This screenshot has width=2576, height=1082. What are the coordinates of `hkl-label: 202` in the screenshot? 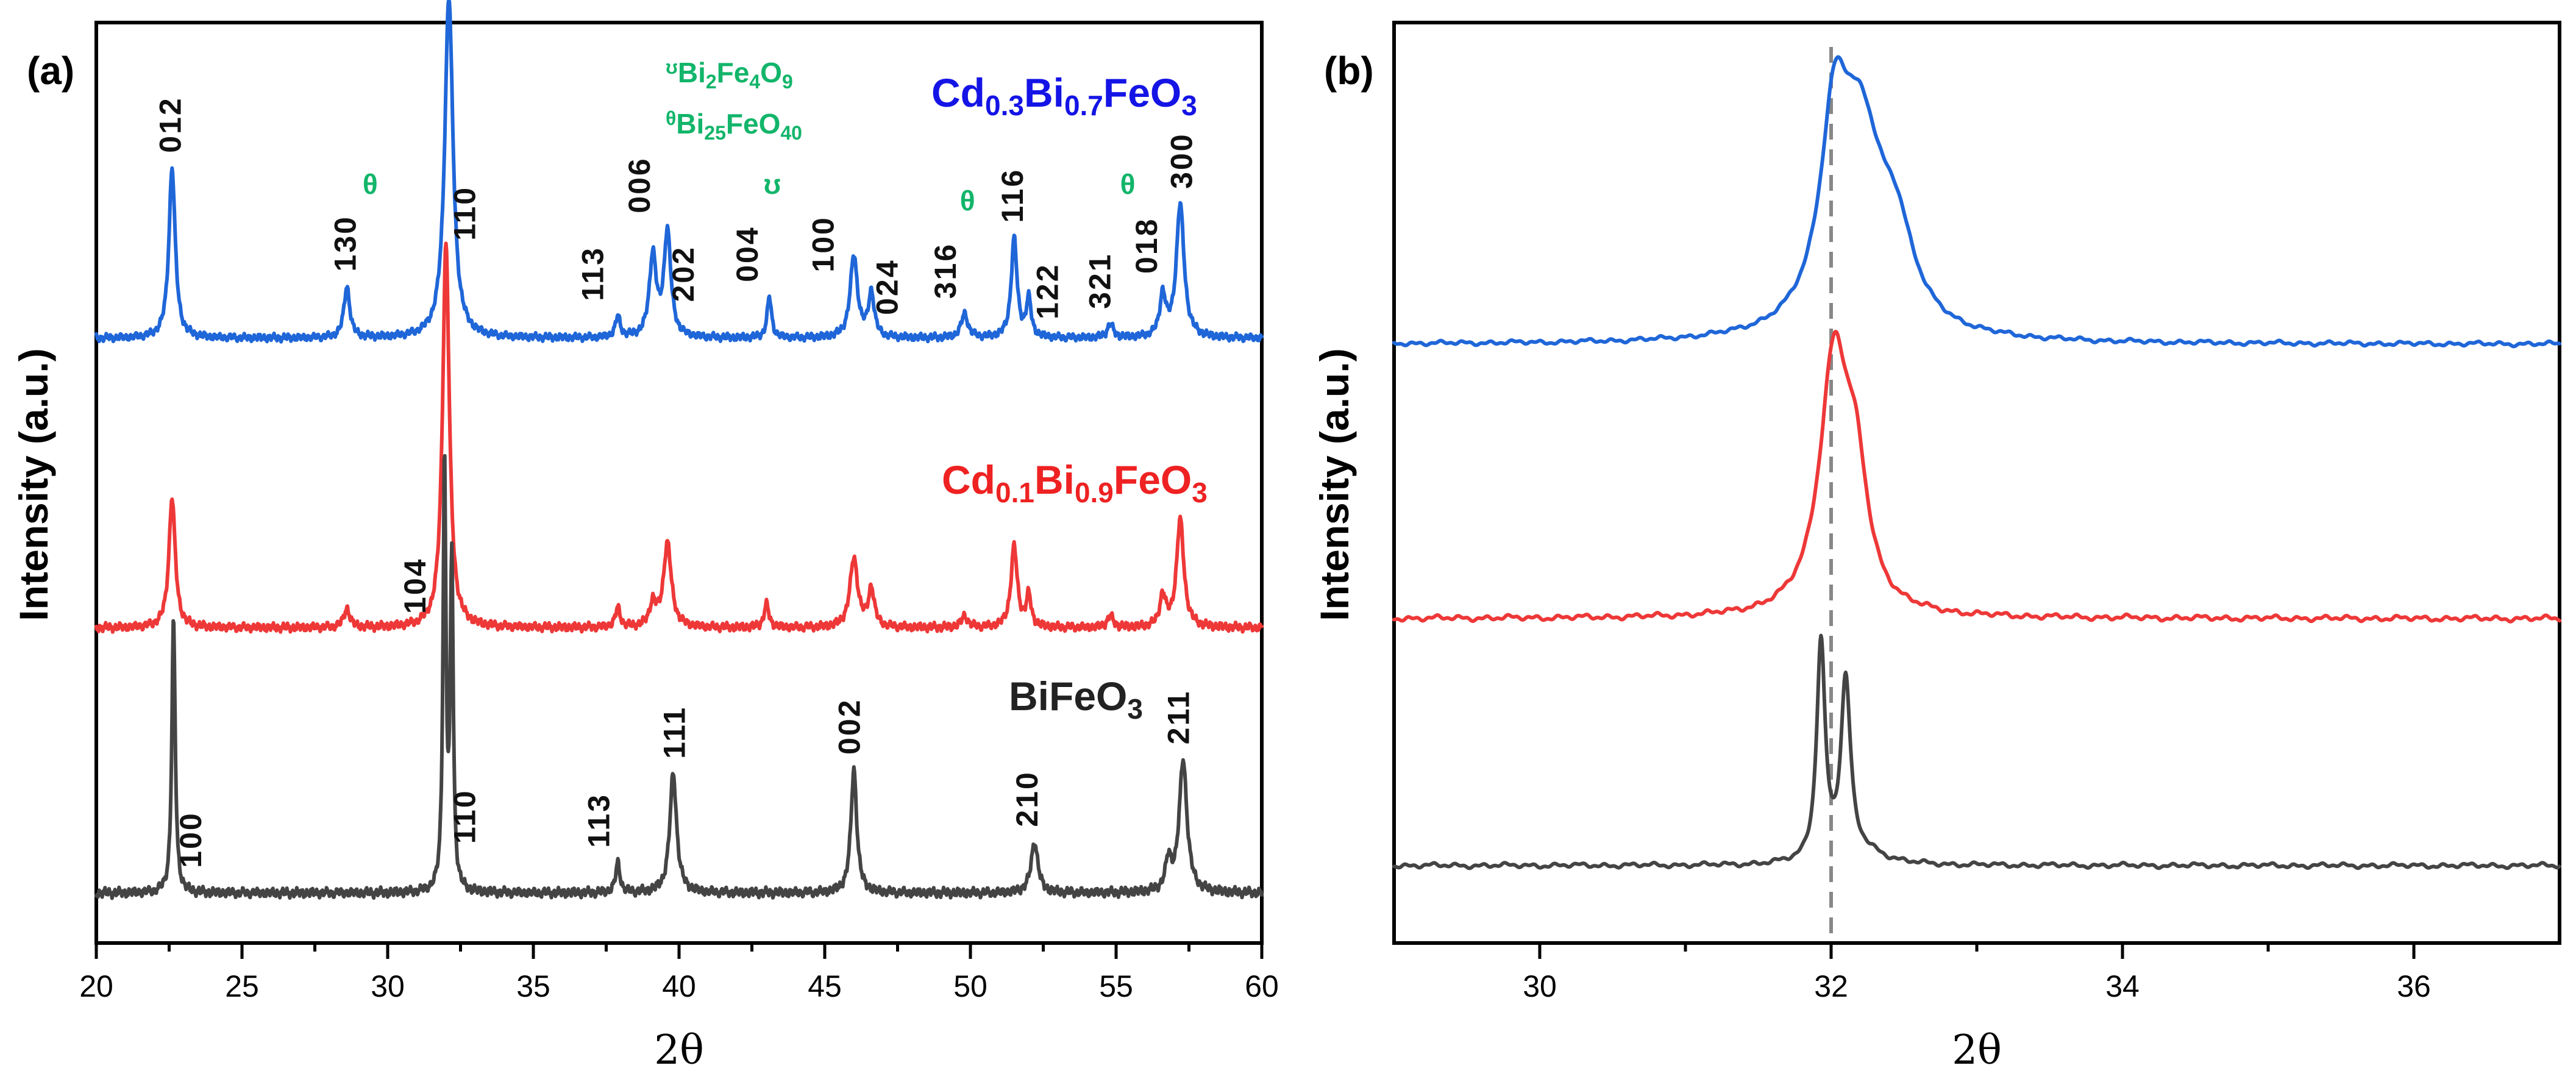 It's located at (683, 274).